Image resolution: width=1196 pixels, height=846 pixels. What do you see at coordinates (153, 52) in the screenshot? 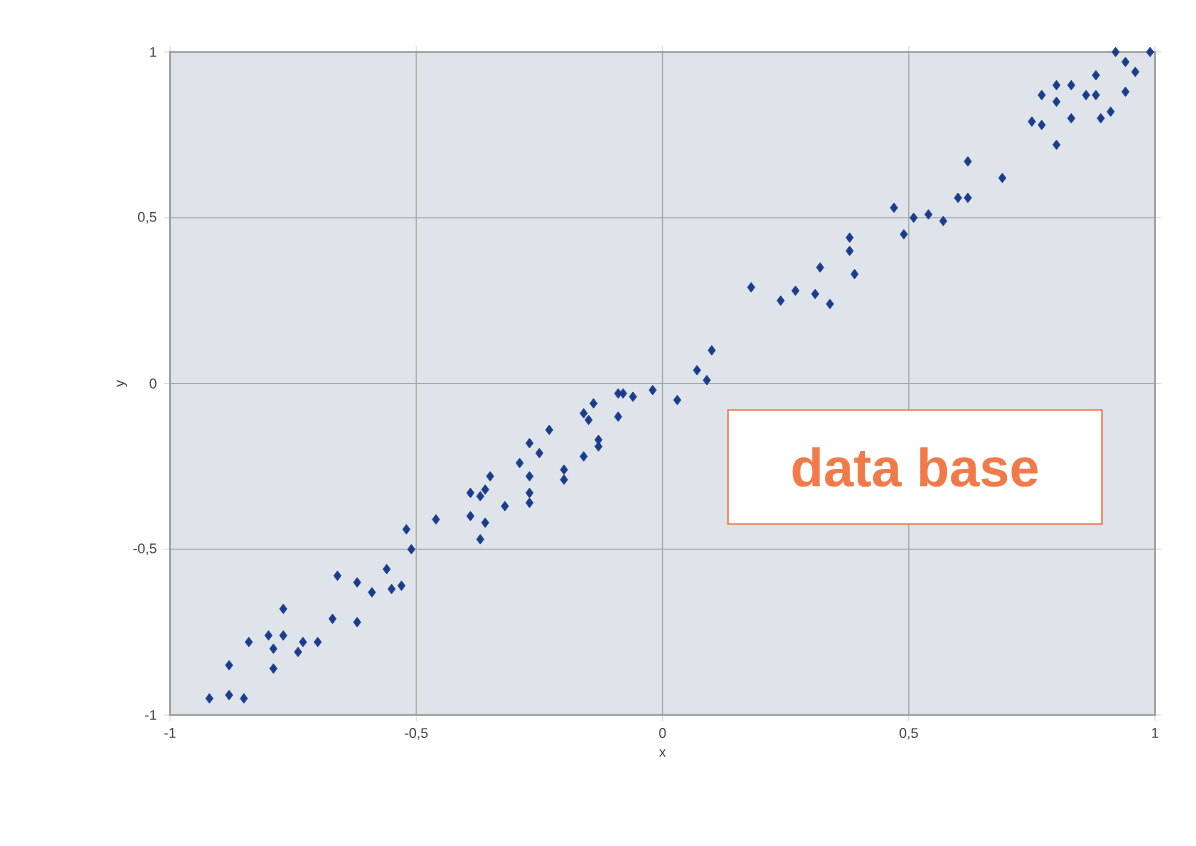
I see `y-tick-label: 1` at bounding box center [153, 52].